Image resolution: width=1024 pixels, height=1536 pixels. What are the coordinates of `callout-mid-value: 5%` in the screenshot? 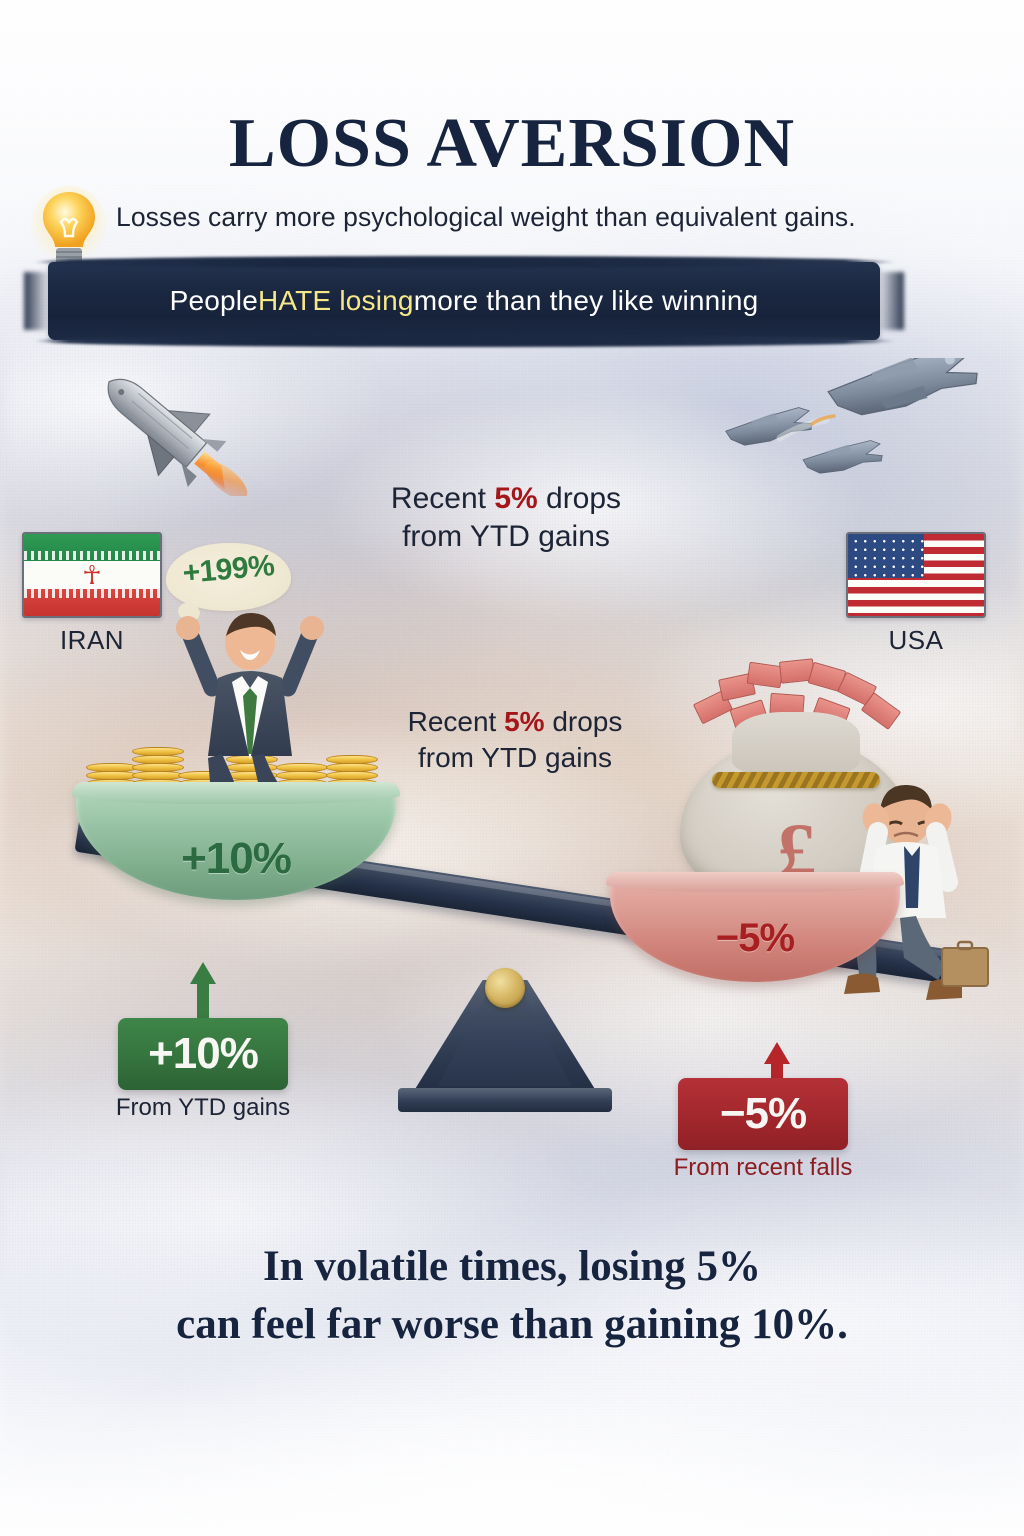 It's located at (524, 721).